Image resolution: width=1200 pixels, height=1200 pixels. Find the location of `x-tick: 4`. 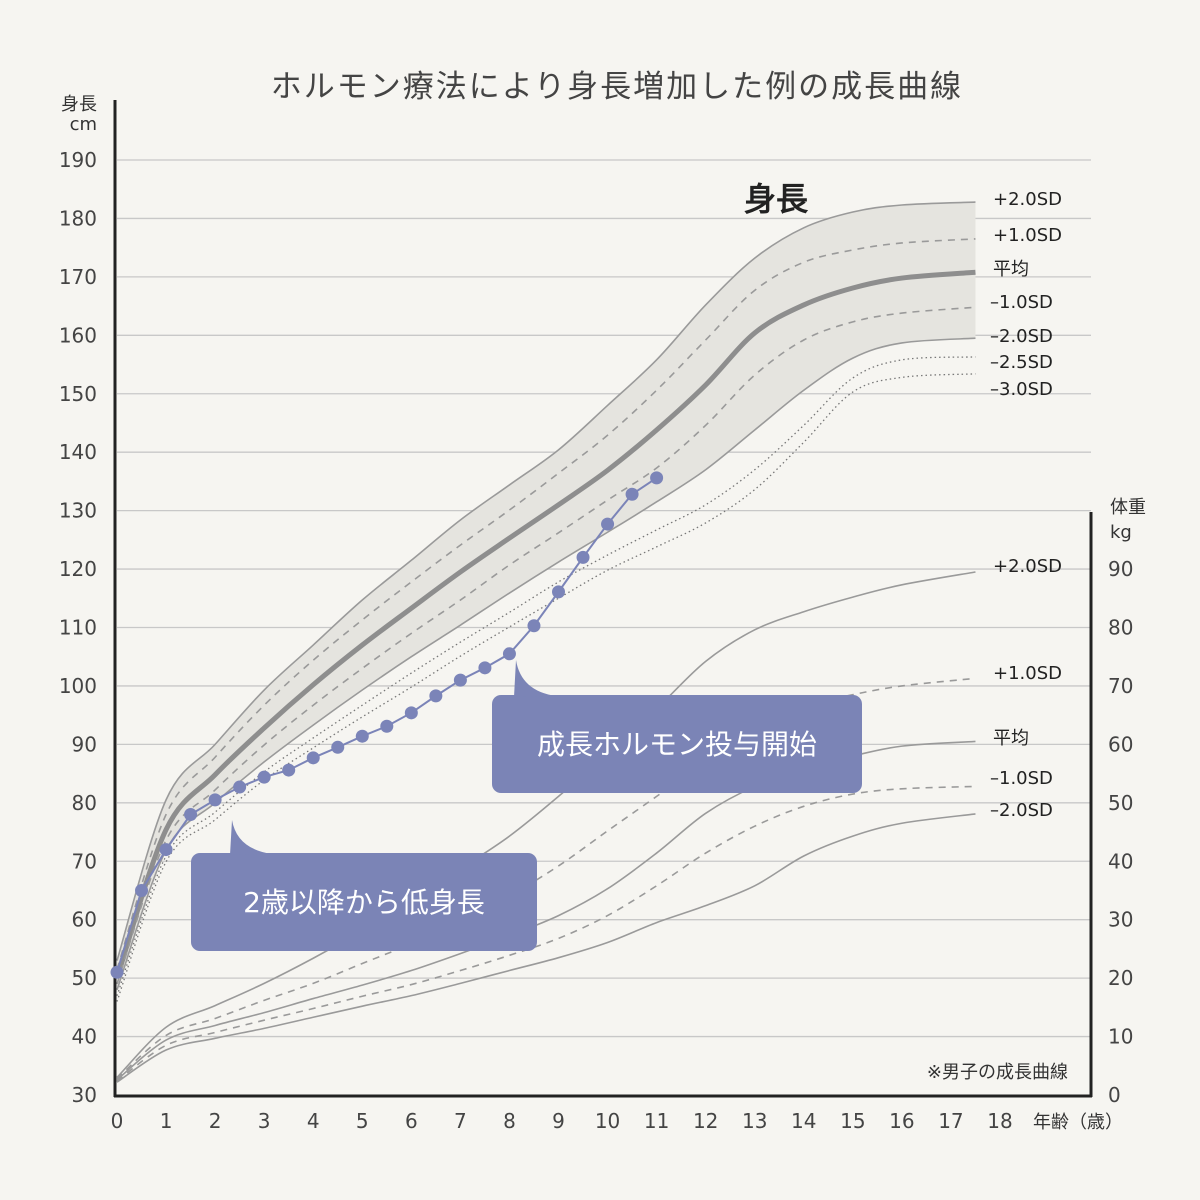

x-tick: 4 is located at coordinates (313, 1121).